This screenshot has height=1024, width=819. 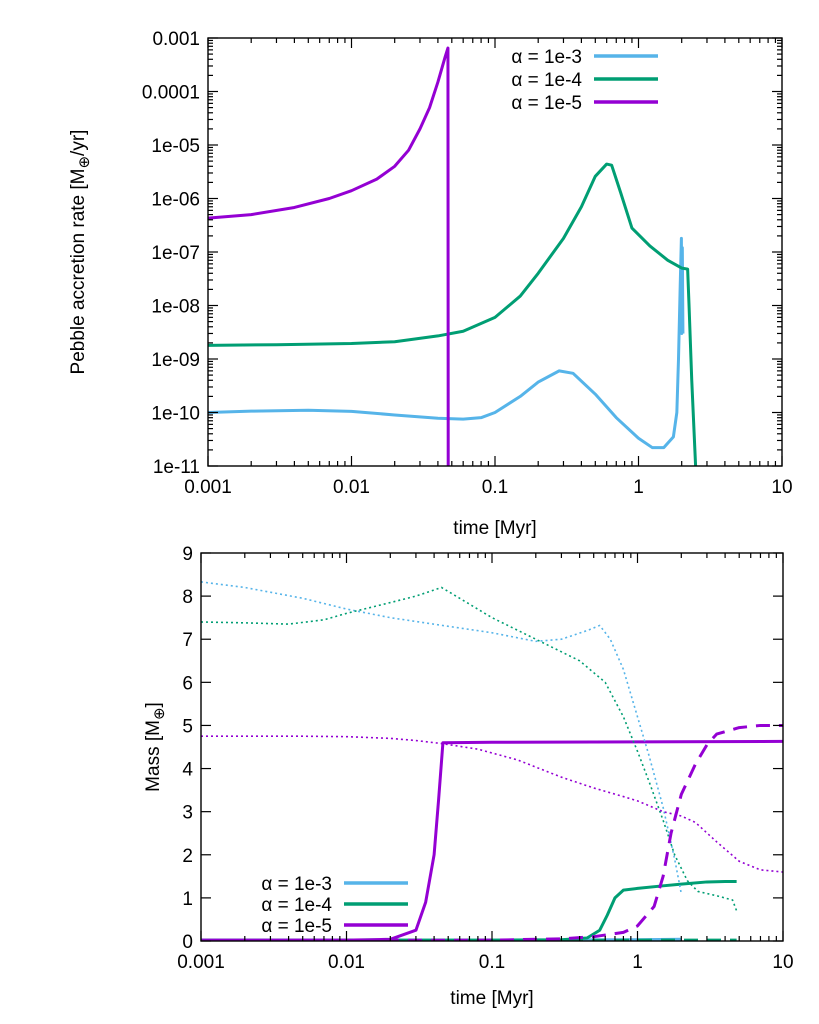 I want to click on mass-y-tick-label: 8, so click(x=187, y=597).